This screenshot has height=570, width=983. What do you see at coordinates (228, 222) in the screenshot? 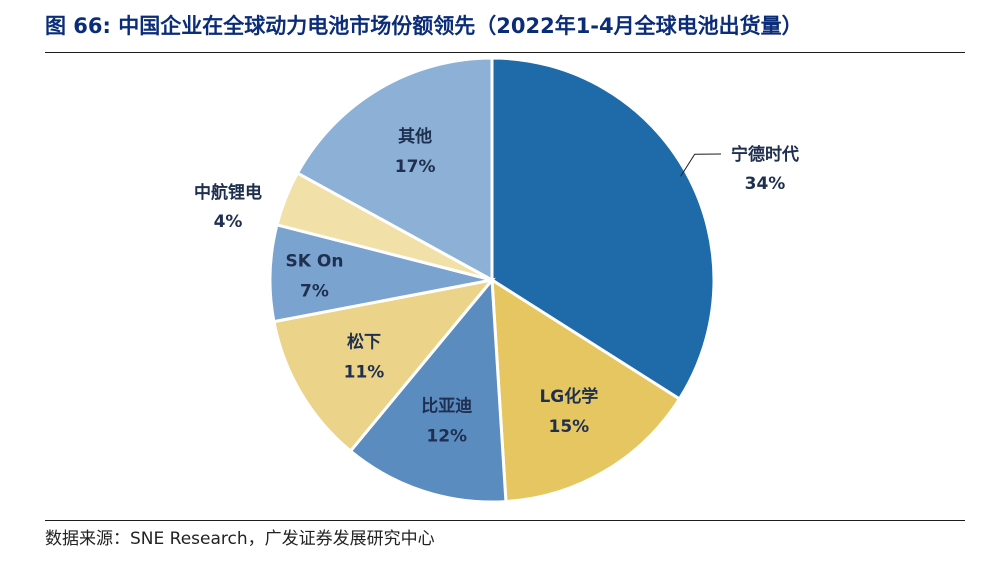
I see `slice-value-label: 4%` at bounding box center [228, 222].